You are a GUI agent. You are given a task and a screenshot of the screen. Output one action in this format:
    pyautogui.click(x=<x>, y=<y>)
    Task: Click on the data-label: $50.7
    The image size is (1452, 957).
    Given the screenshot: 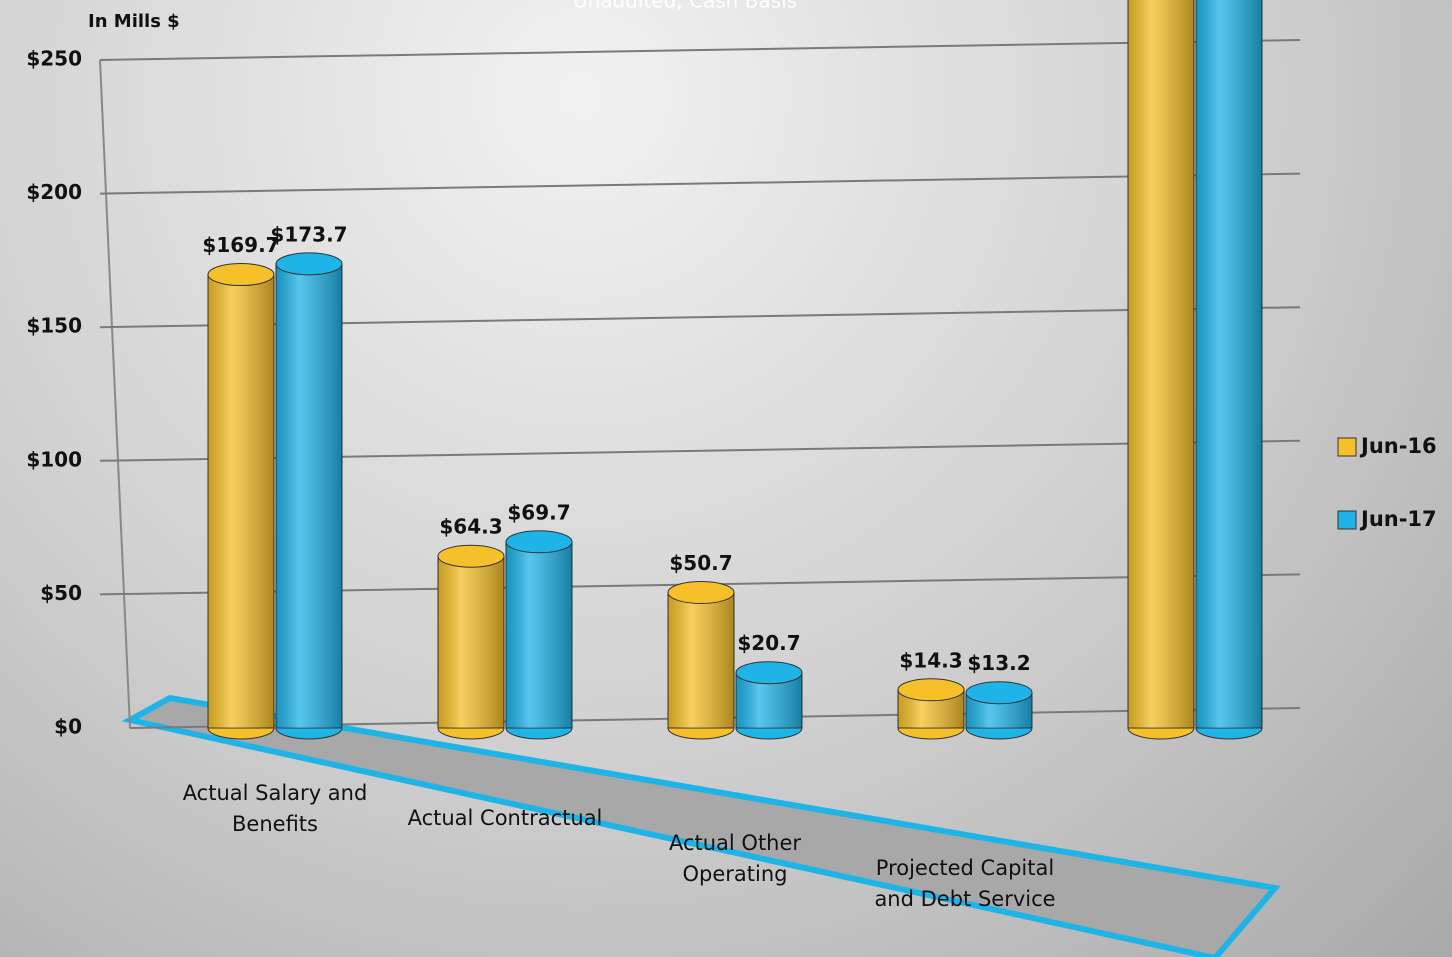 What is the action you would take?
    pyautogui.click(x=700, y=563)
    